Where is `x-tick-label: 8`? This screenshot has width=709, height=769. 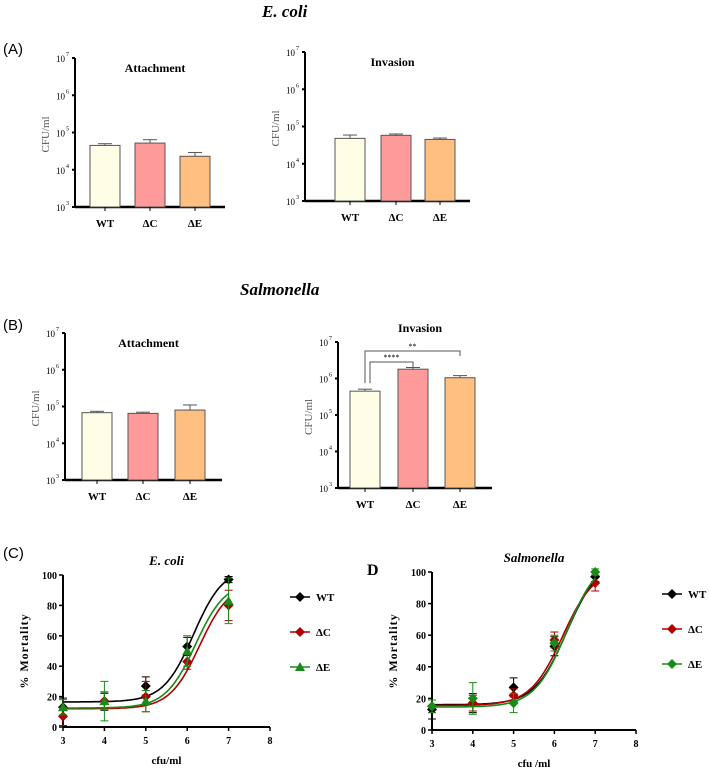 x-tick-label: 8 is located at coordinates (636, 744).